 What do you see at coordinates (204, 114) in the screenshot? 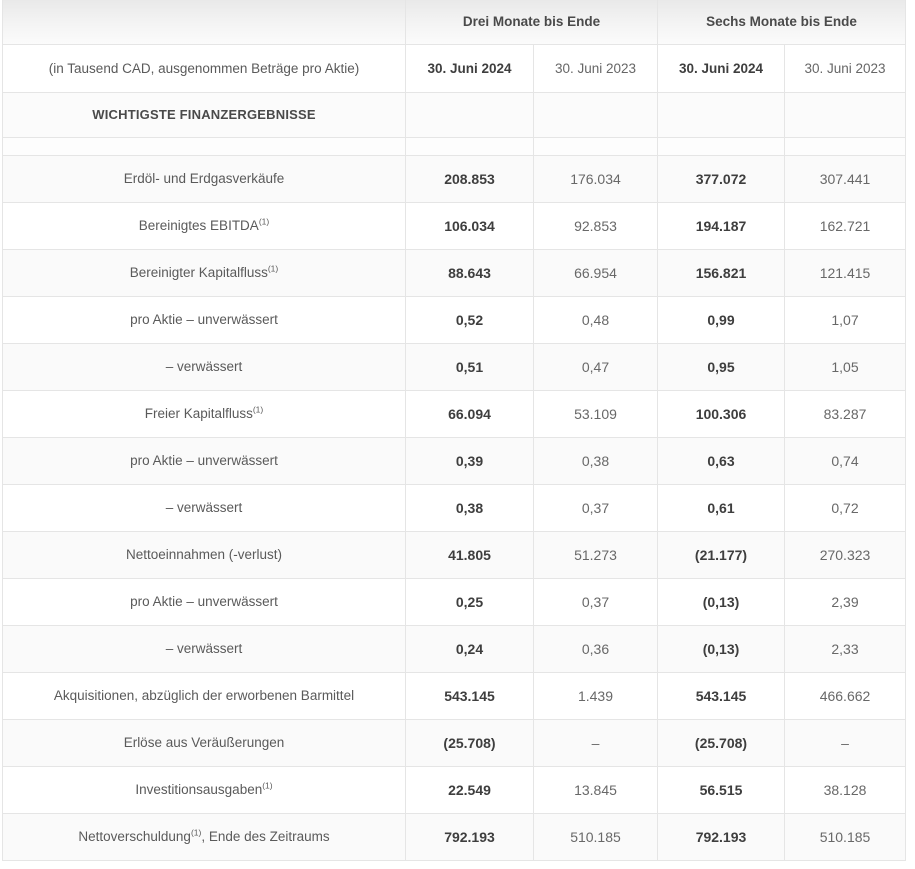
I see `section-header: WICHTIGSTE FINANZERGEBNISSE` at bounding box center [204, 114].